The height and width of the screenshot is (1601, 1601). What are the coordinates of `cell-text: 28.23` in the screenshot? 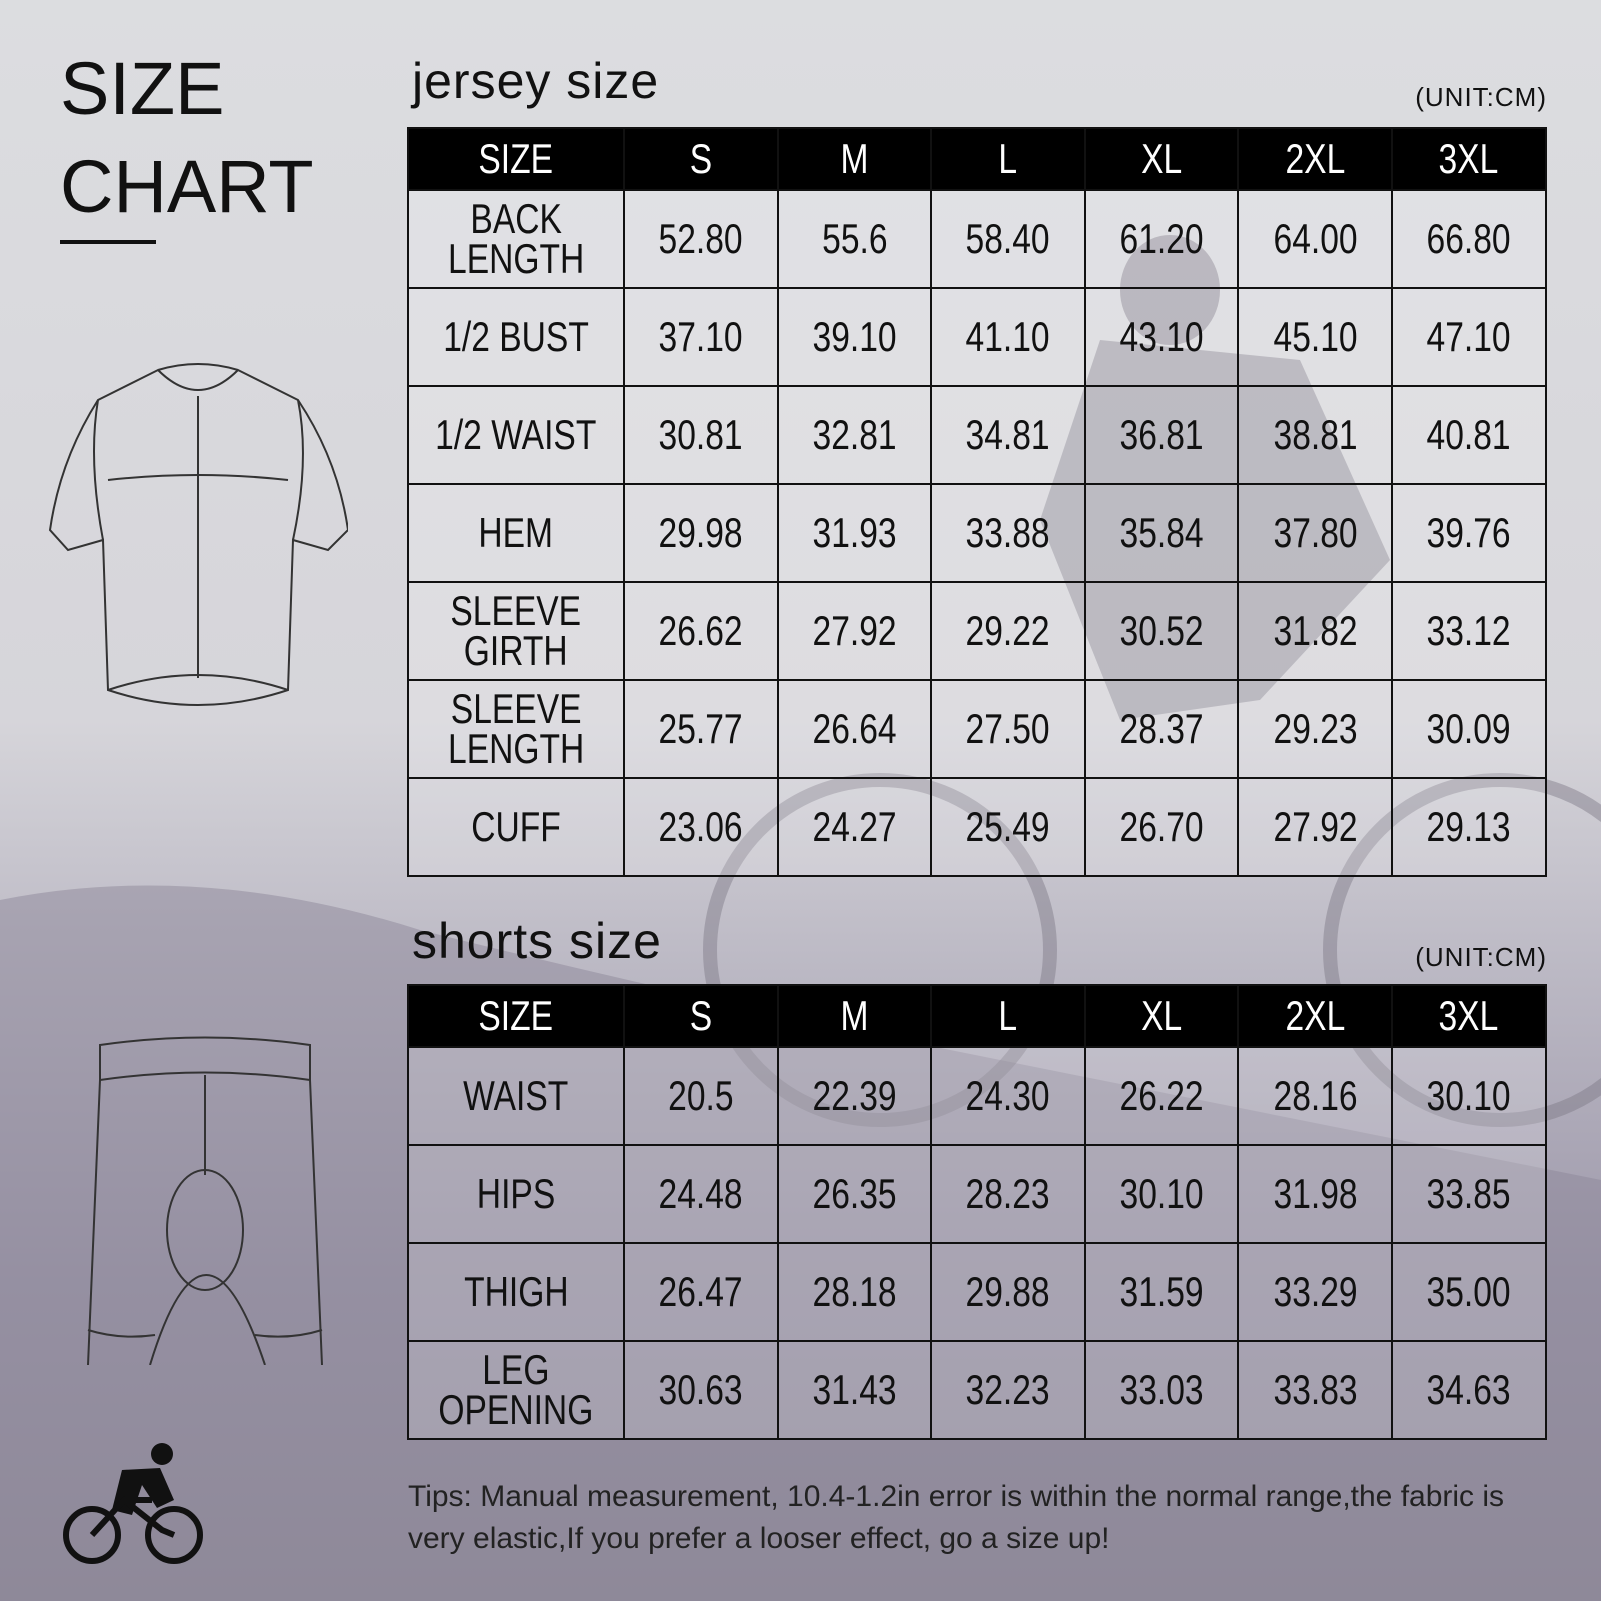 It's located at (1008, 1193).